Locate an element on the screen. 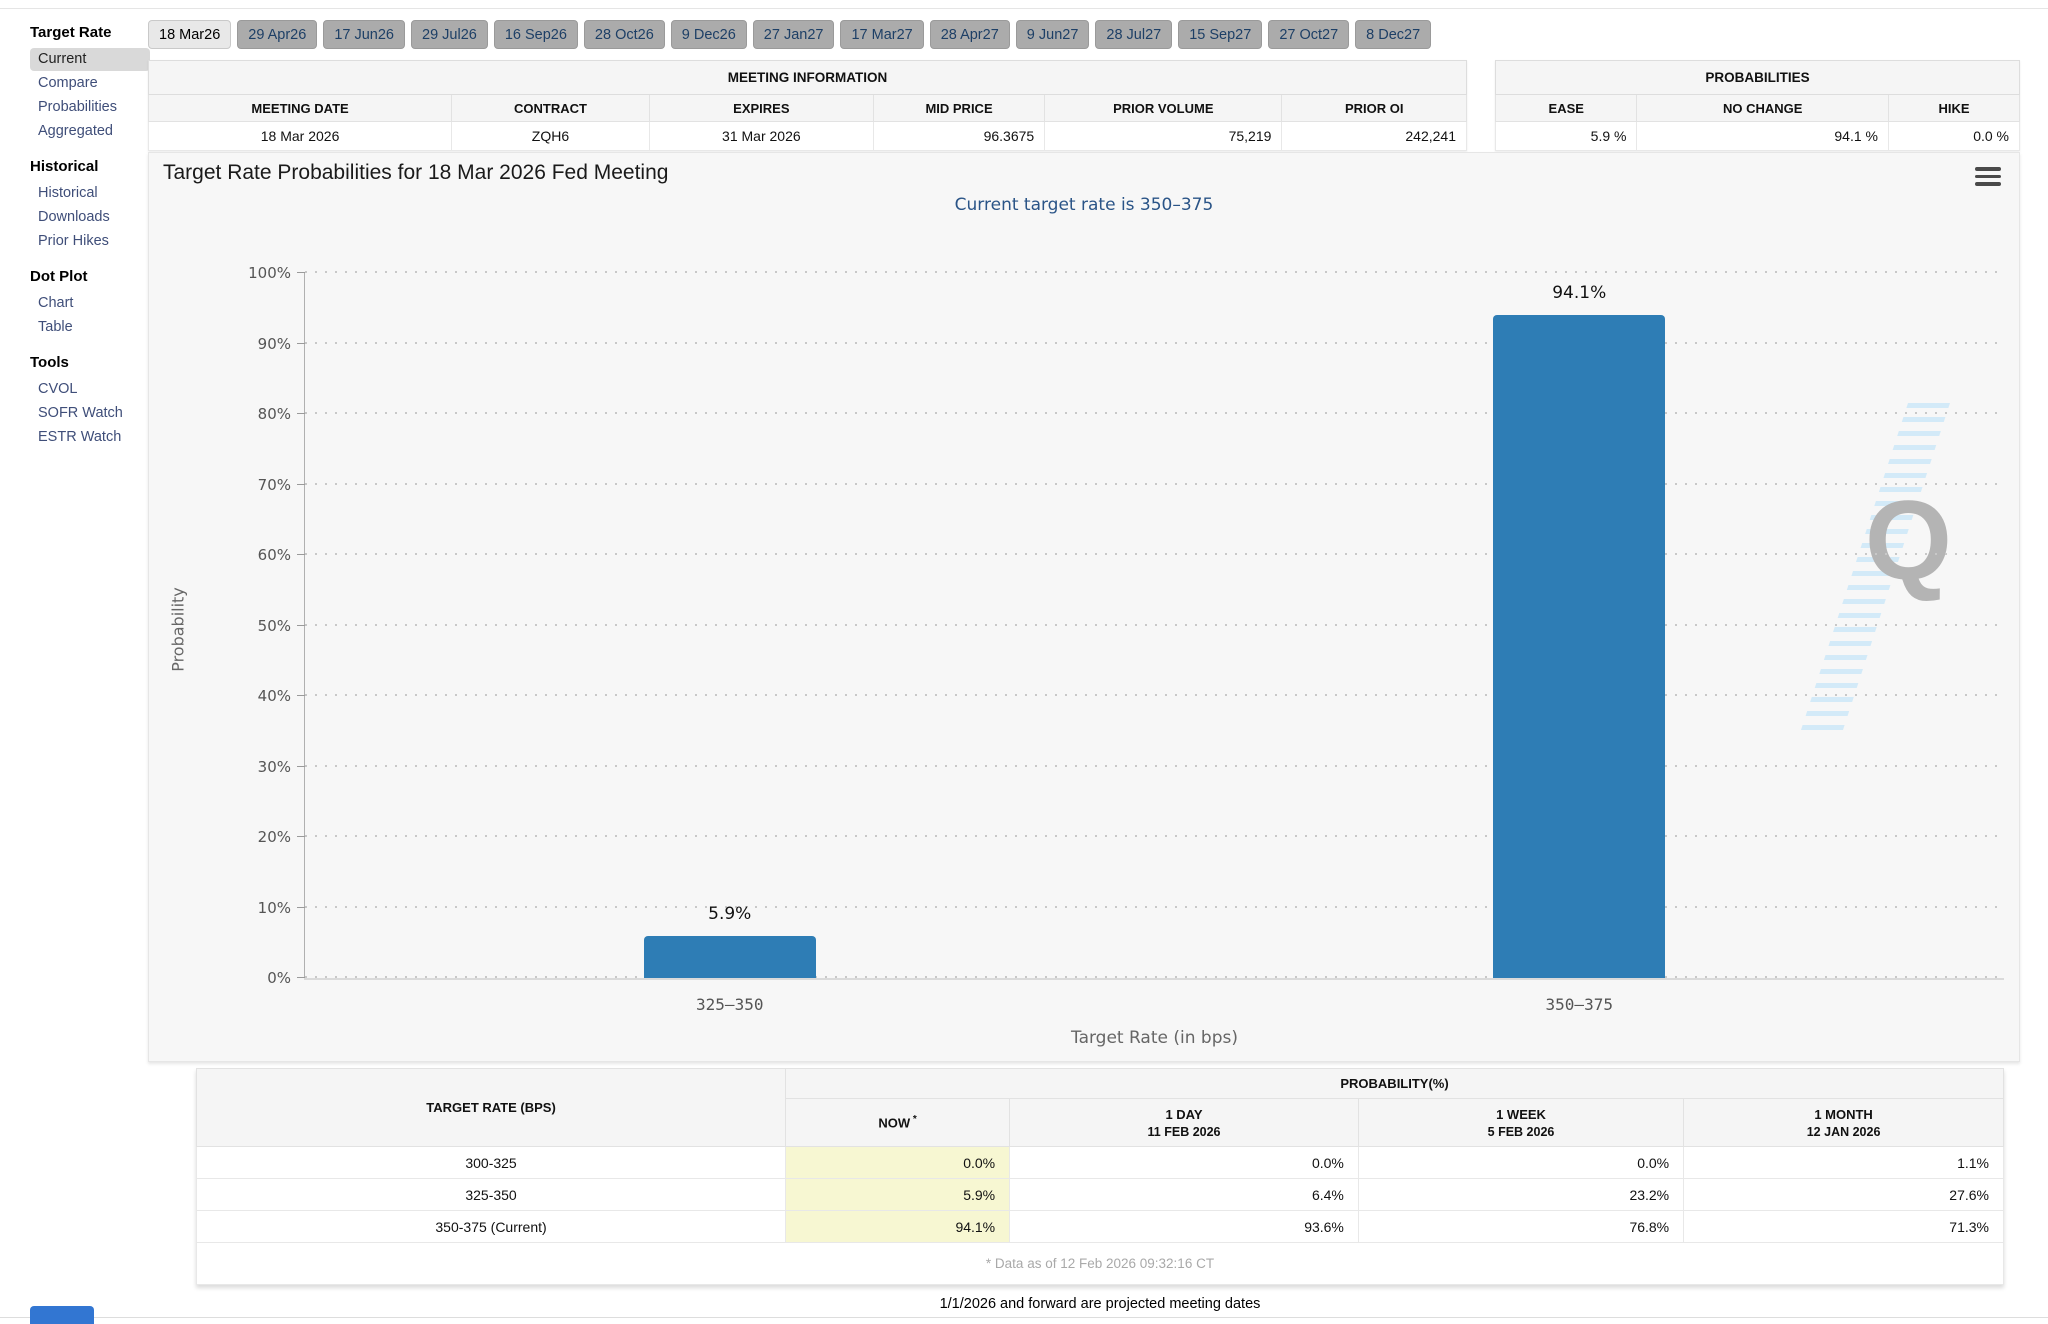  y-tick-label: 40% is located at coordinates (274, 696).